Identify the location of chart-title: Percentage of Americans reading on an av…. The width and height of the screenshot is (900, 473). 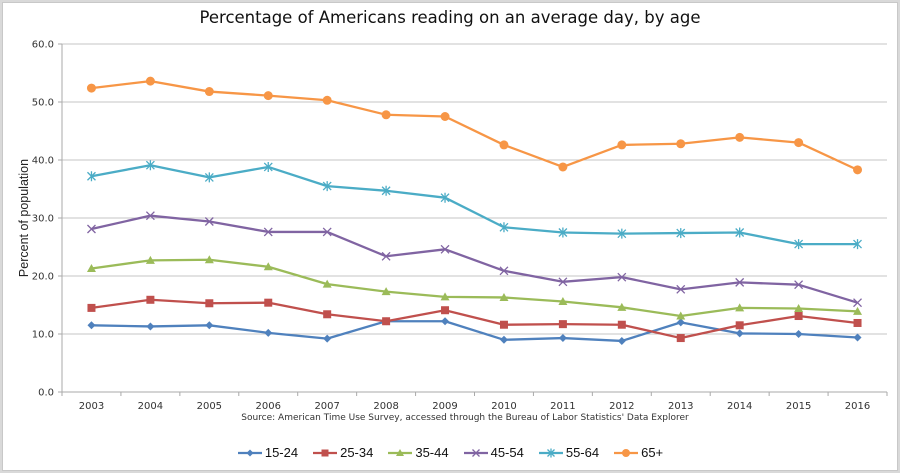
(450, 17).